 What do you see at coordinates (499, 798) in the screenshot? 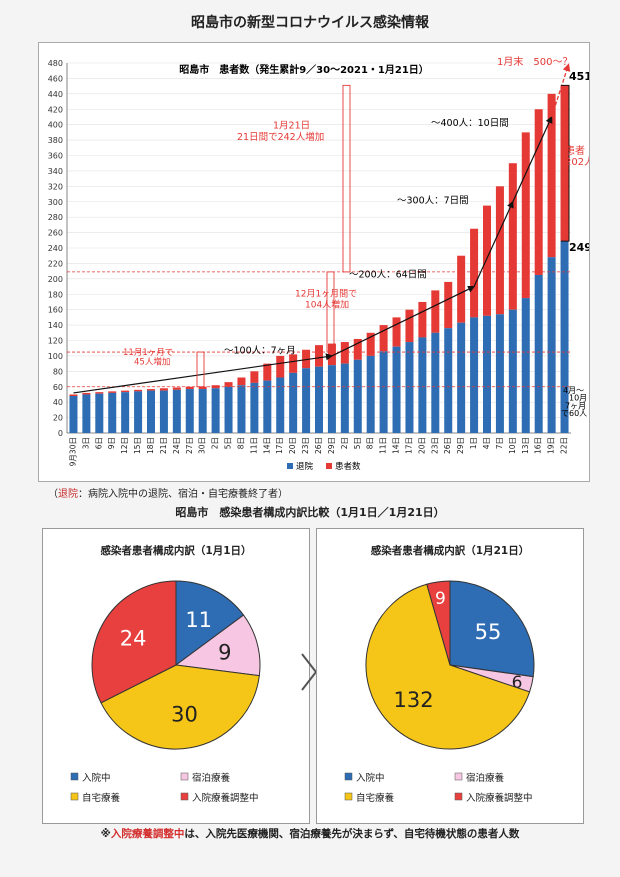
I see `legend-label: 入院療養調整中` at bounding box center [499, 798].